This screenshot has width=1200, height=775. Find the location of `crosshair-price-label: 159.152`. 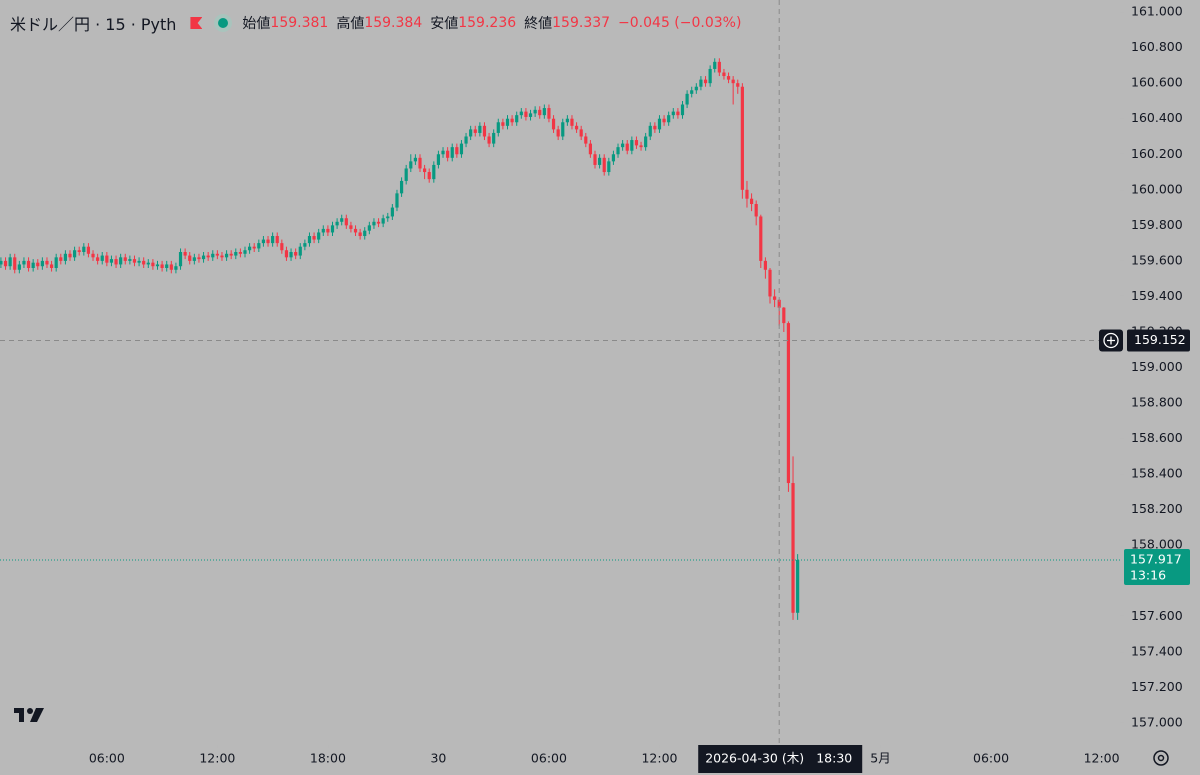

crosshair-price-label: 159.152 is located at coordinates (1160, 339).